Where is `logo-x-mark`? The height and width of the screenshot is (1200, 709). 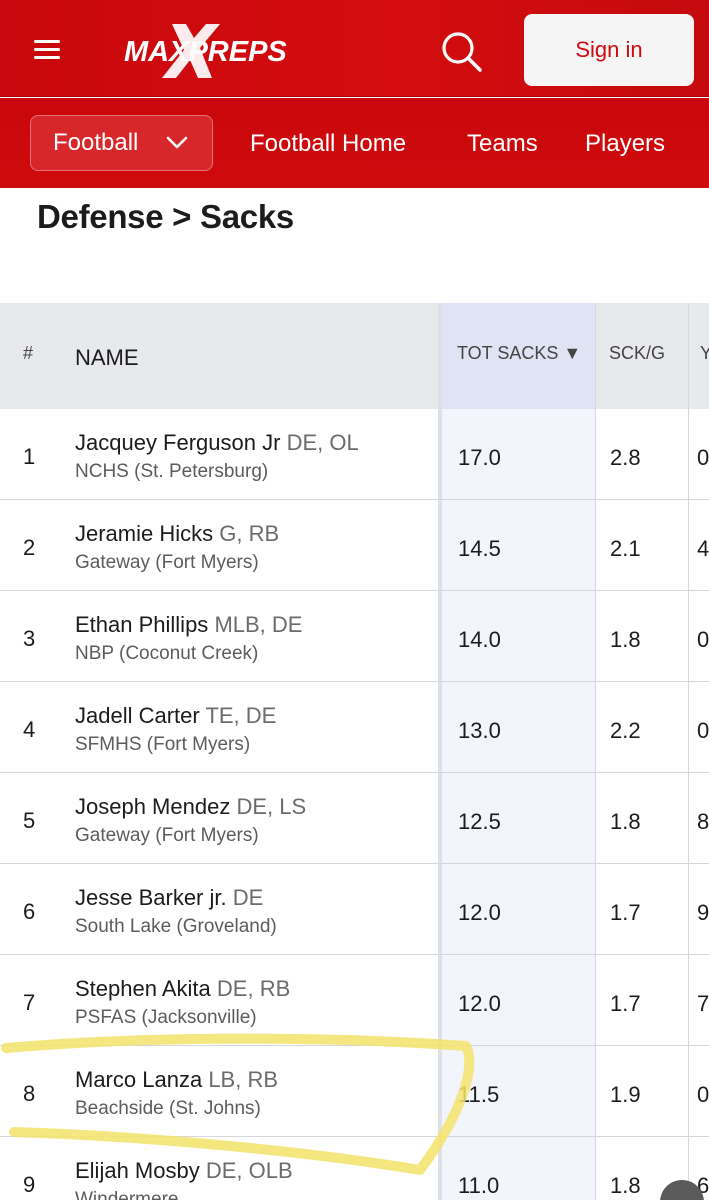 logo-x-mark is located at coordinates (191, 51).